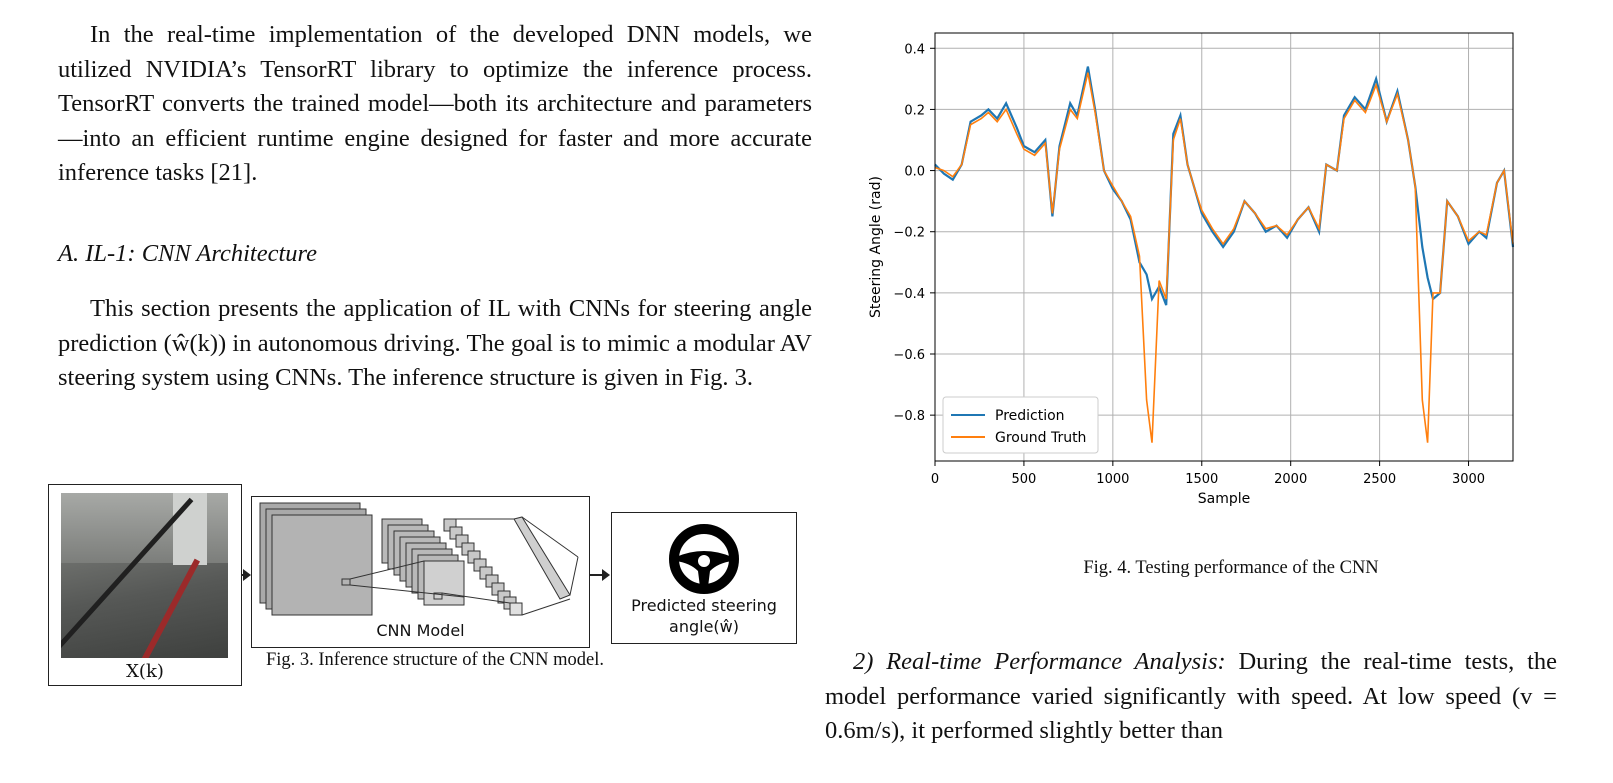 The image size is (1613, 783). I want to click on y-tick-label: −0.4, so click(909, 294).